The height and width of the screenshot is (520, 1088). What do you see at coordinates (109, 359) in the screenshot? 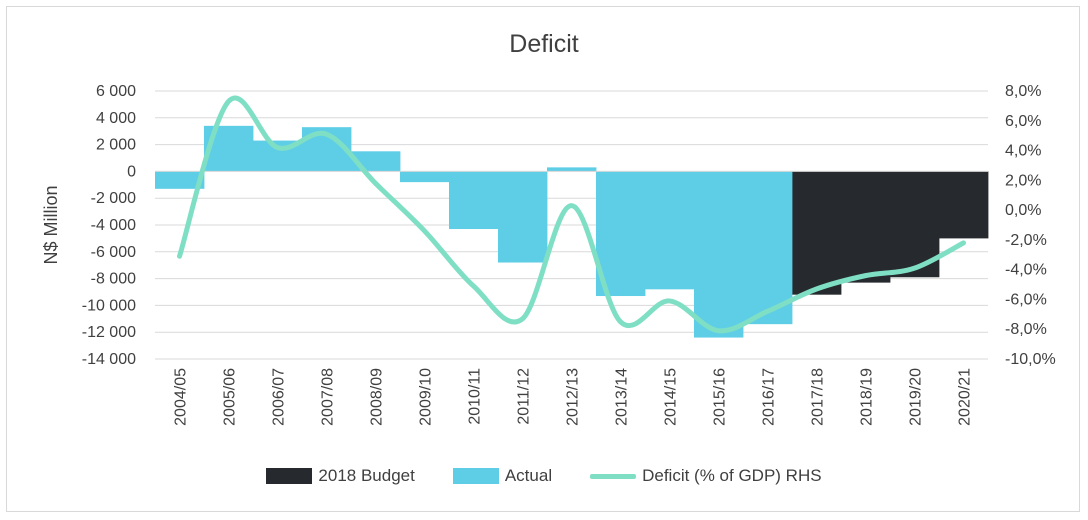
I see `y-tick-label: -14 000` at bounding box center [109, 359].